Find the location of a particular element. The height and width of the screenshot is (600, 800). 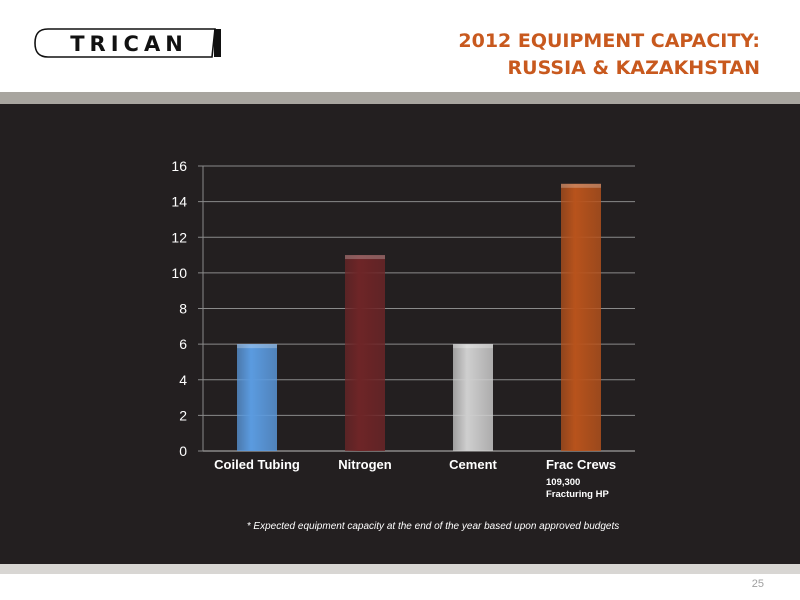

trican-logo: TRICAN is located at coordinates (127, 43).